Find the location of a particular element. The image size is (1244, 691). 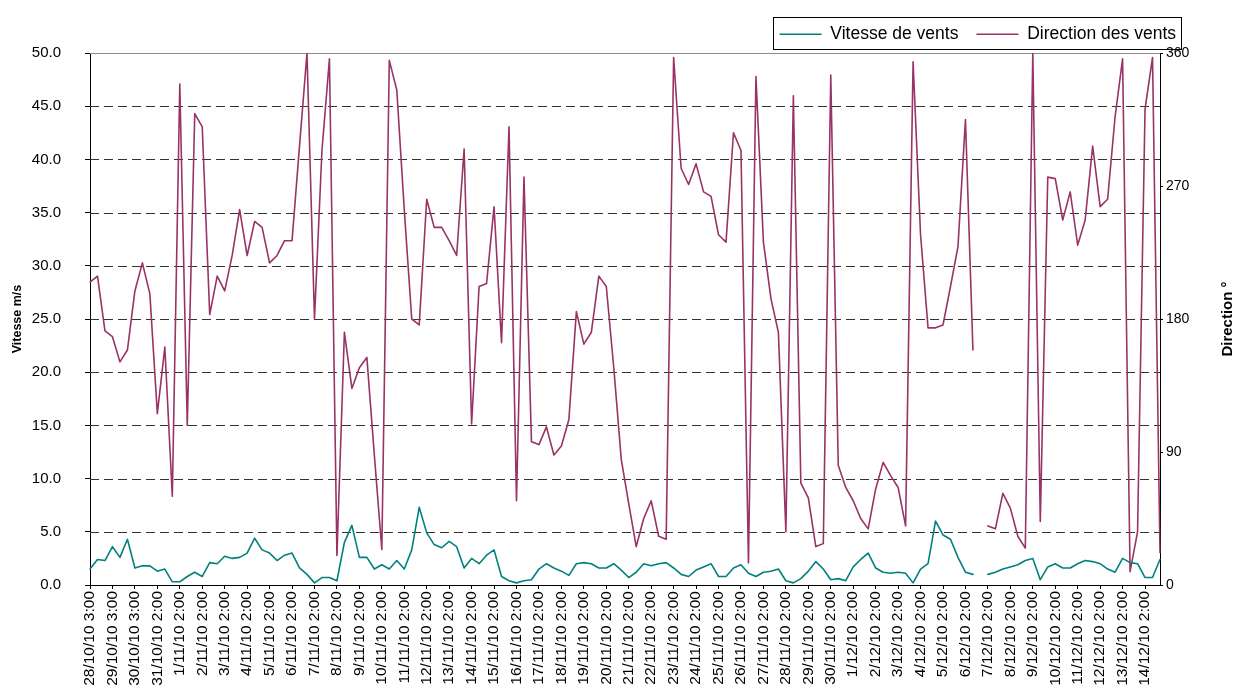

x-tick-label: 22/11/10 2:00 is located at coordinates (650, 637).